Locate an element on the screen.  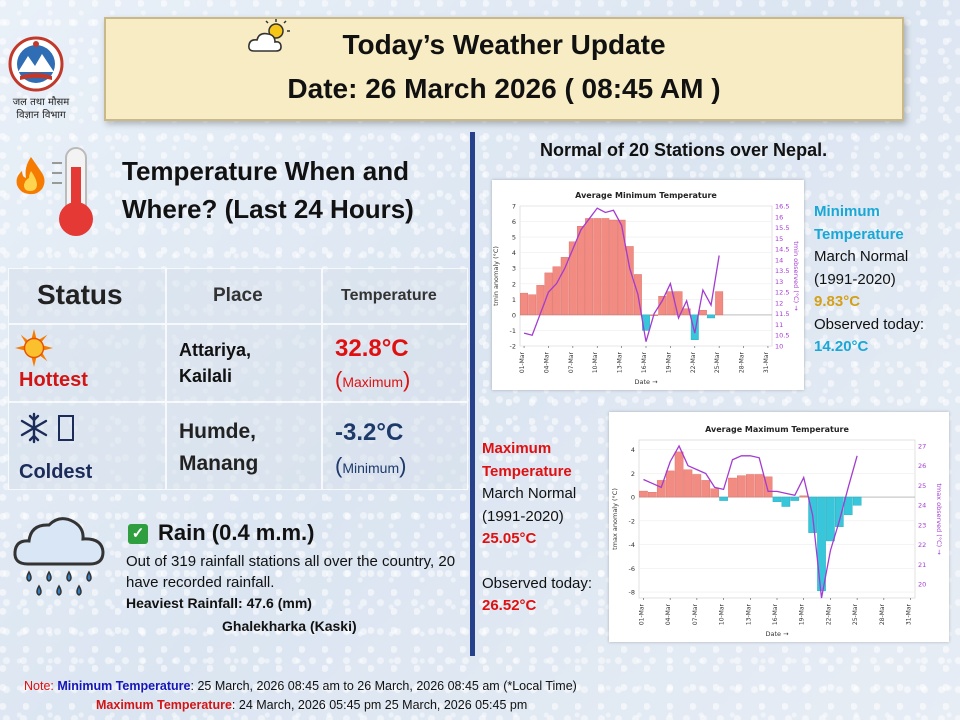
y-tick-label: -8 is located at coordinates (632, 593).